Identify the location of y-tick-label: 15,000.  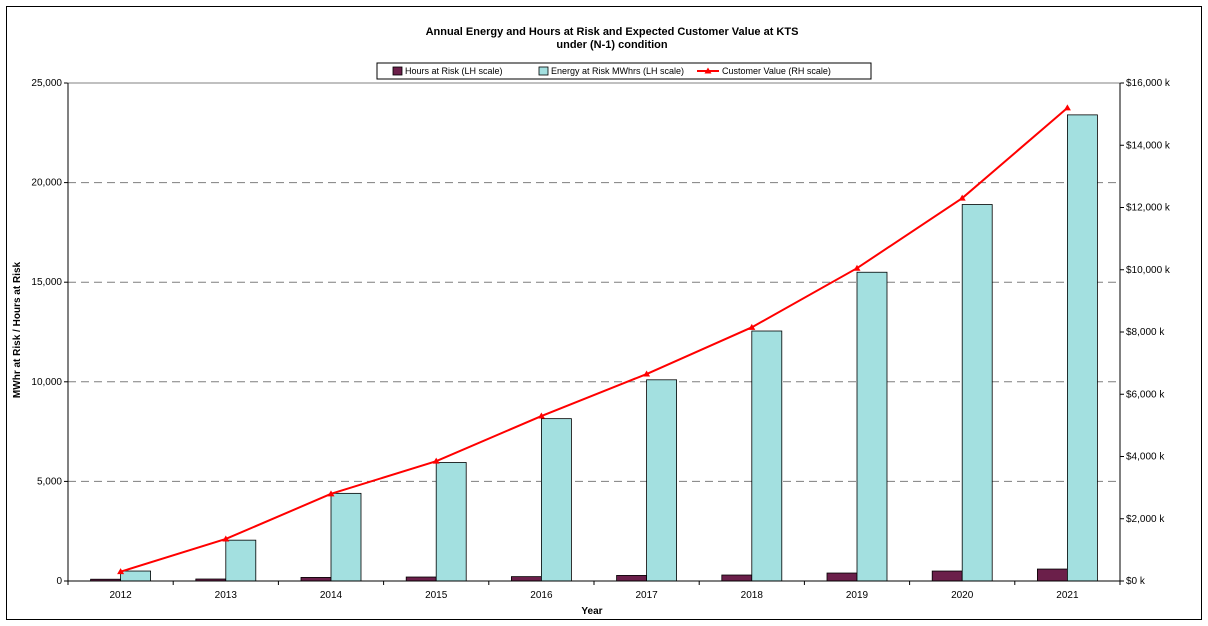
(46, 282).